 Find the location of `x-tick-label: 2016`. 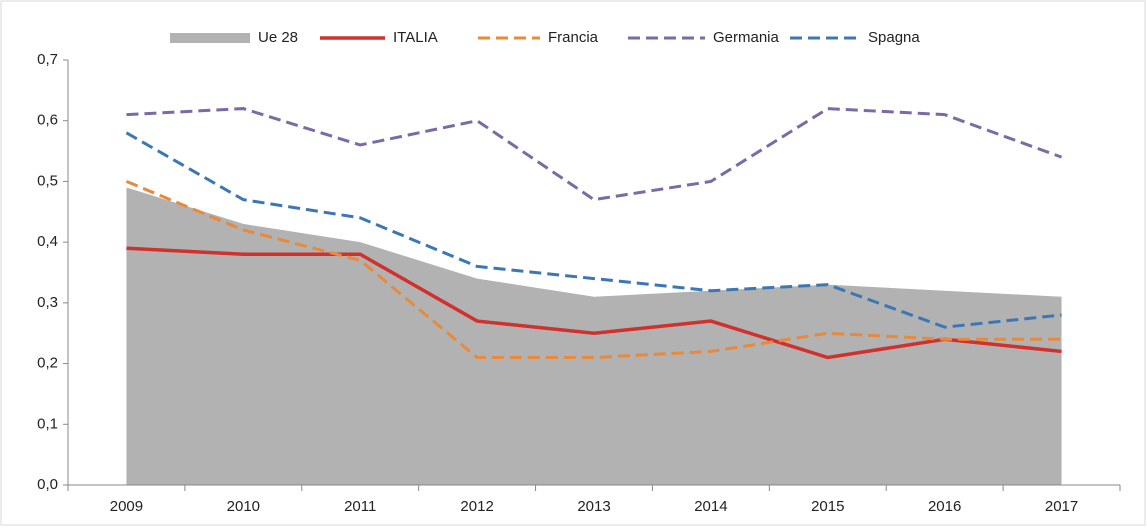

x-tick-label: 2016 is located at coordinates (944, 506).